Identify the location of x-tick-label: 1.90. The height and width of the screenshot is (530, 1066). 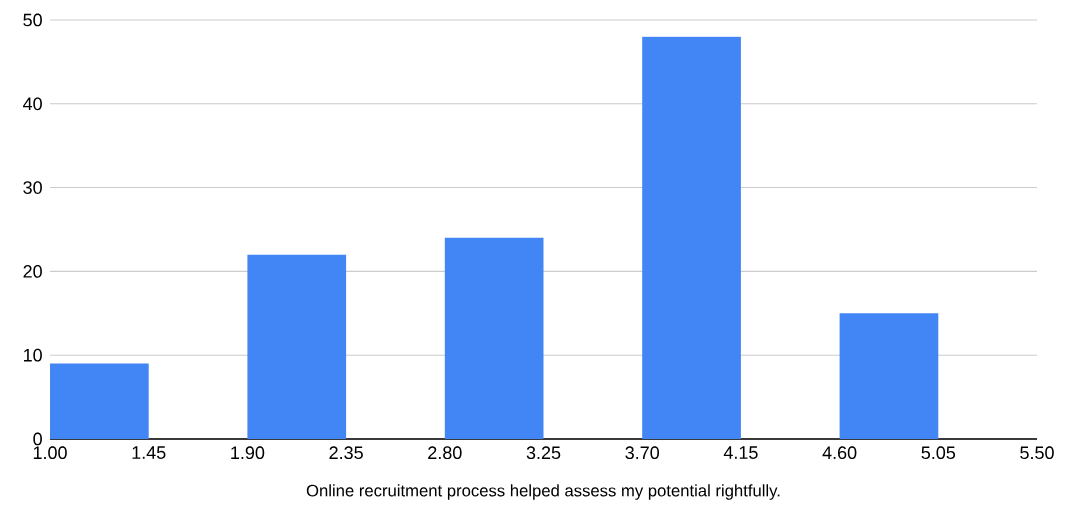
(248, 453).